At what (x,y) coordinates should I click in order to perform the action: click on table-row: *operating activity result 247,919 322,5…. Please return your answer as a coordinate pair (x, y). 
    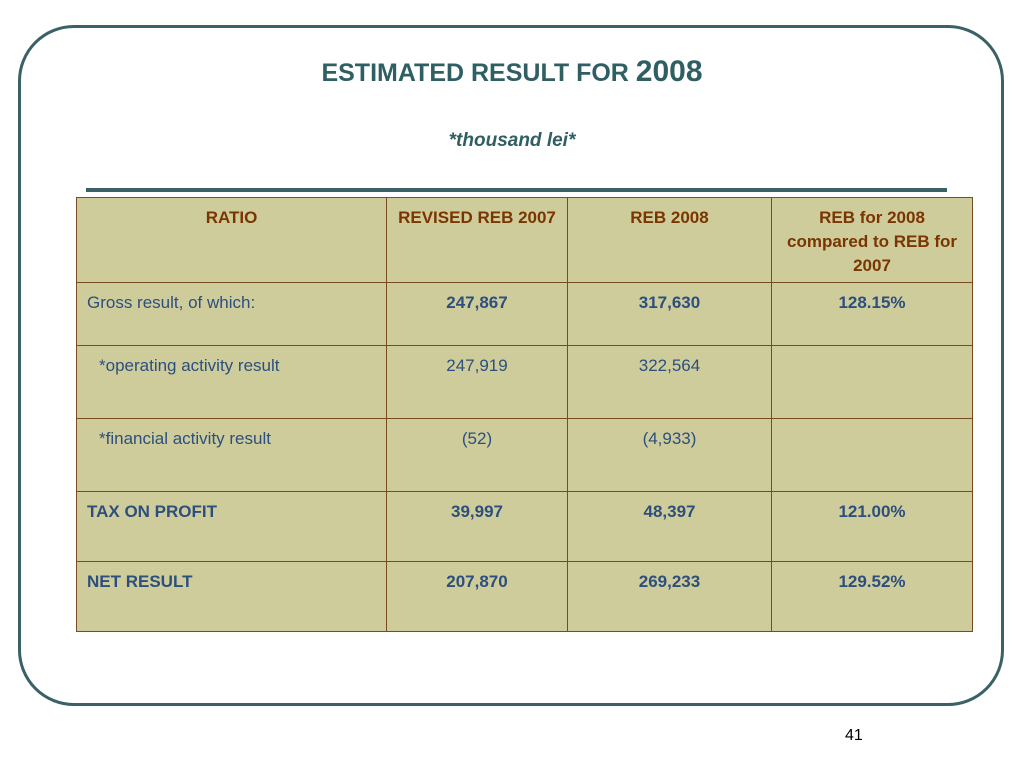
    Looking at the image, I should click on (524, 382).